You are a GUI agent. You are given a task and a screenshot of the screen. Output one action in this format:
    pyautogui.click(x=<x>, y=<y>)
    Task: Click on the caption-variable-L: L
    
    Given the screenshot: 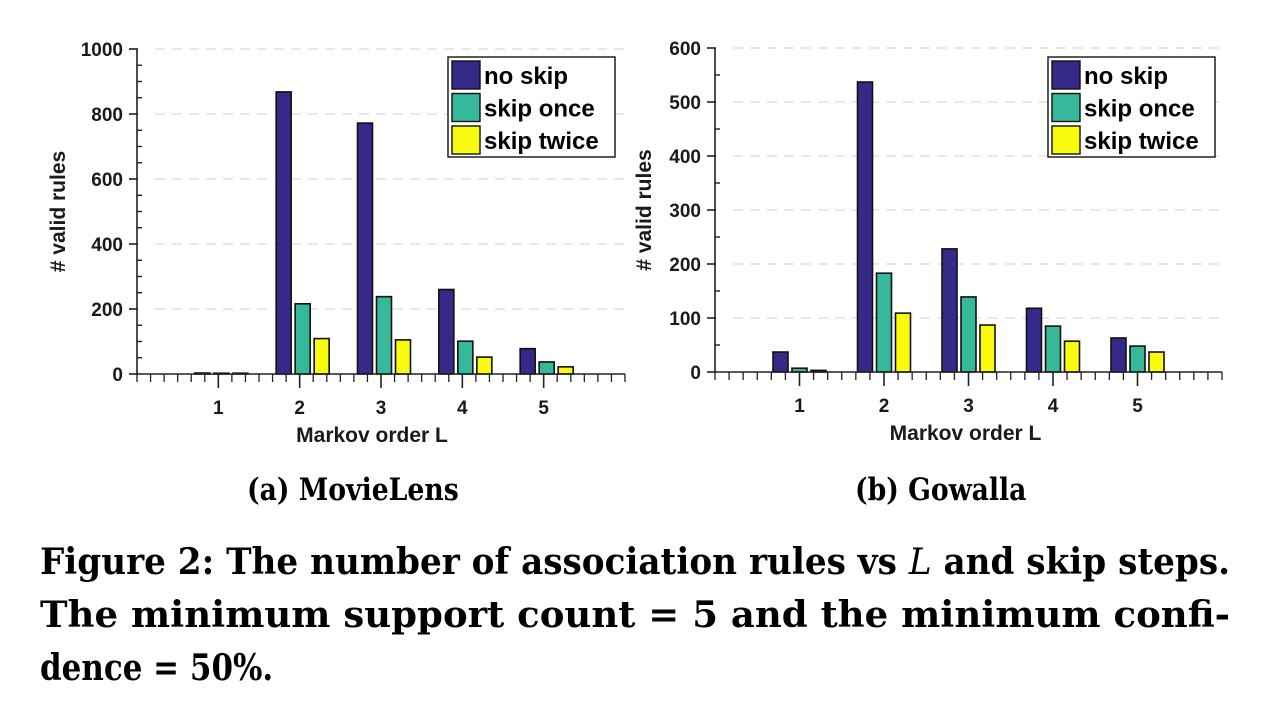 What is the action you would take?
    pyautogui.click(x=920, y=562)
    